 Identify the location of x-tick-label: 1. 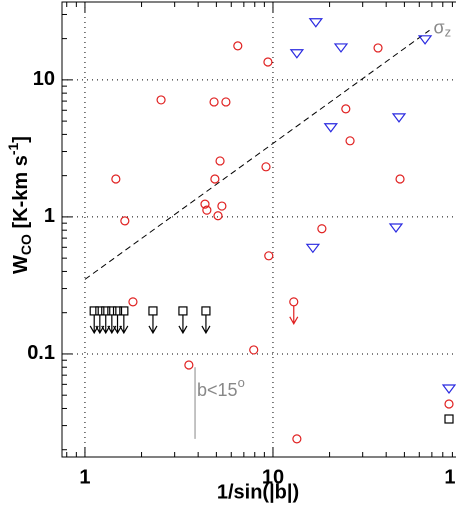
(84, 477).